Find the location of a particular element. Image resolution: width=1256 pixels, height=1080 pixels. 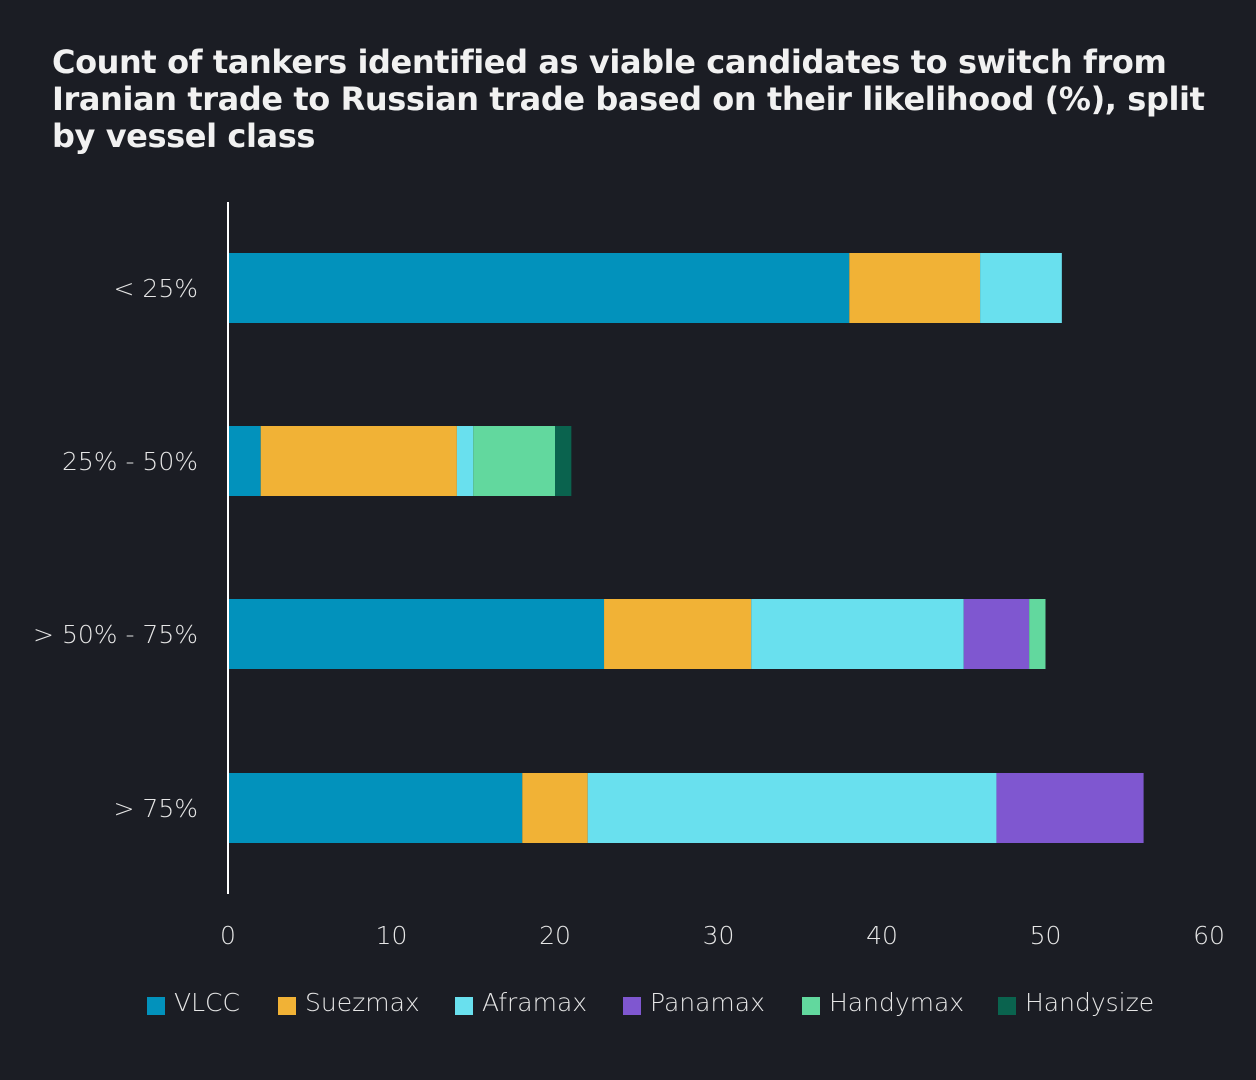

legend-item-vlcc: VLCC is located at coordinates (193, 1002).